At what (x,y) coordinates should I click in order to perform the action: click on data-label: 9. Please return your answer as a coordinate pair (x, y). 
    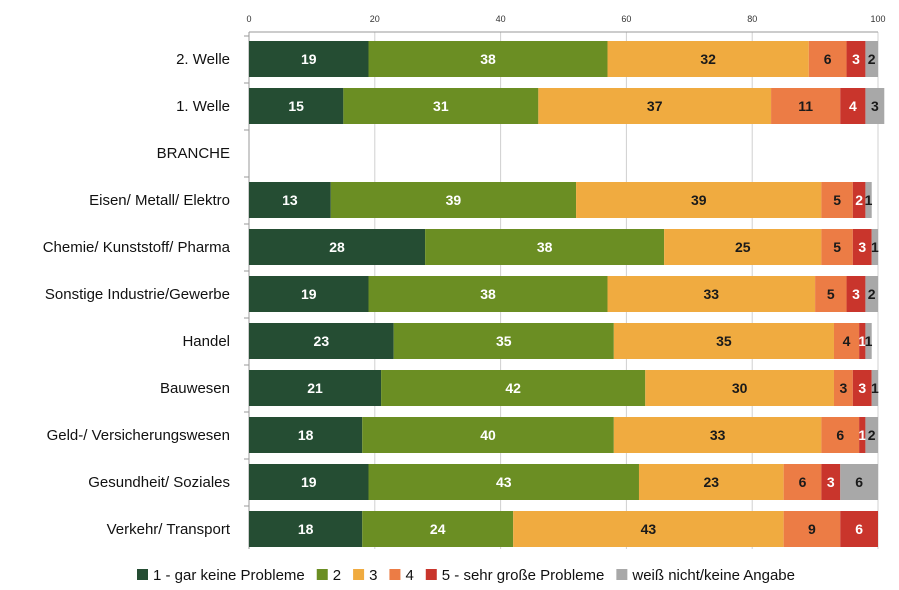
    Looking at the image, I should click on (812, 529).